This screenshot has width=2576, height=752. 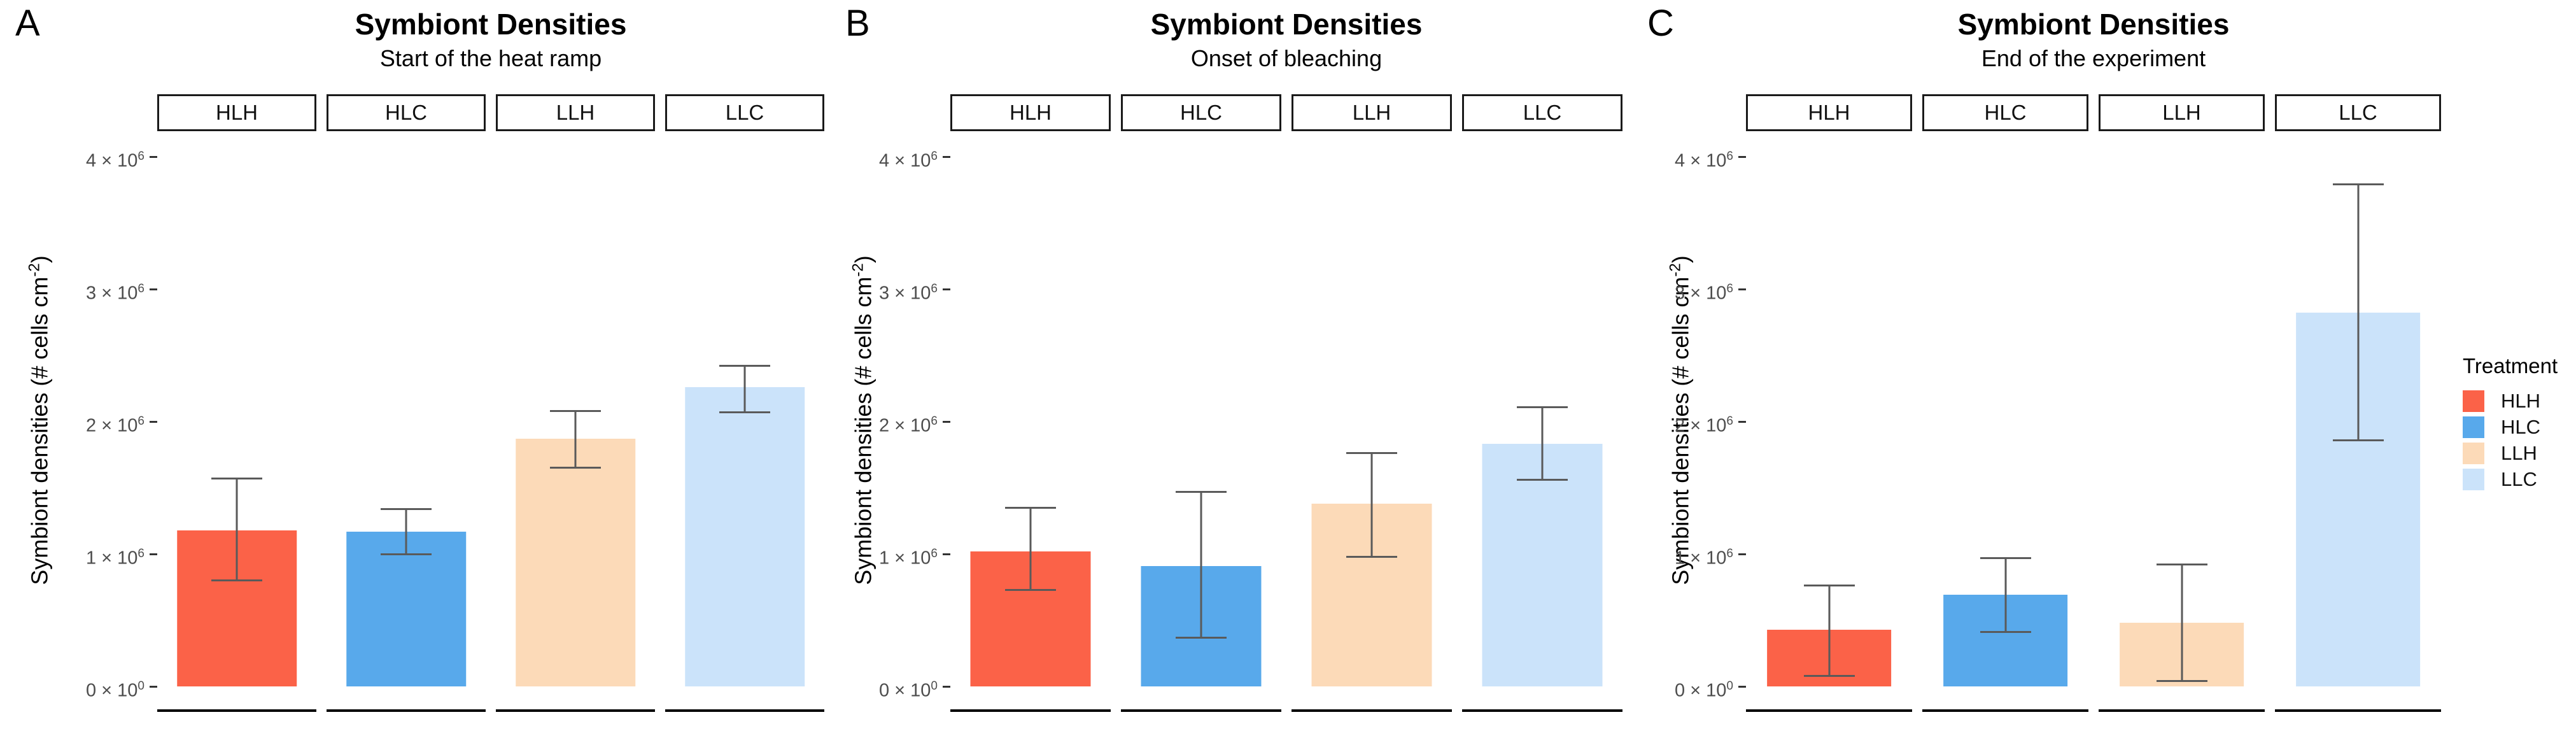 I want to click on legend-item-llc: LLC, so click(x=2502, y=479).